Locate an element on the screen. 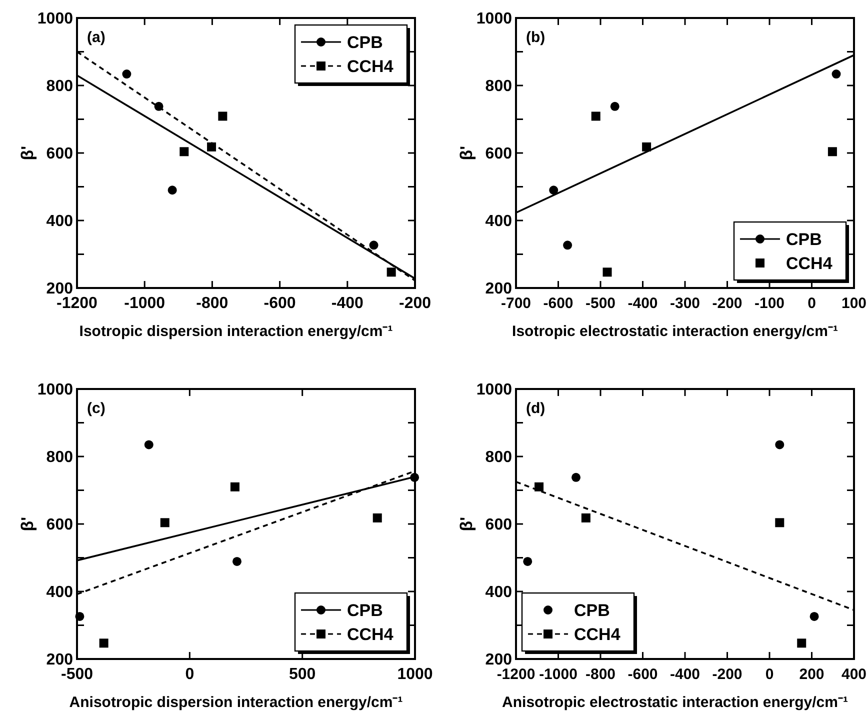  x-tick-label: 100 is located at coordinates (854, 303).